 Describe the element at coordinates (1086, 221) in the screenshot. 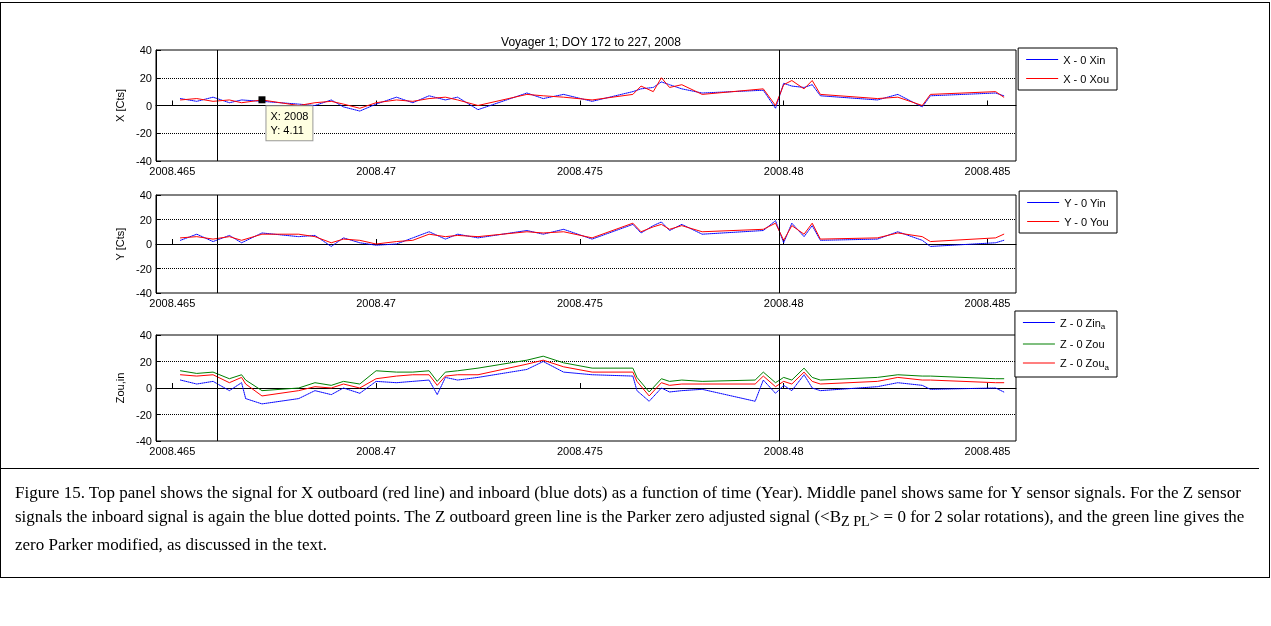

I see `legend-label: Y - 0 You` at that location.